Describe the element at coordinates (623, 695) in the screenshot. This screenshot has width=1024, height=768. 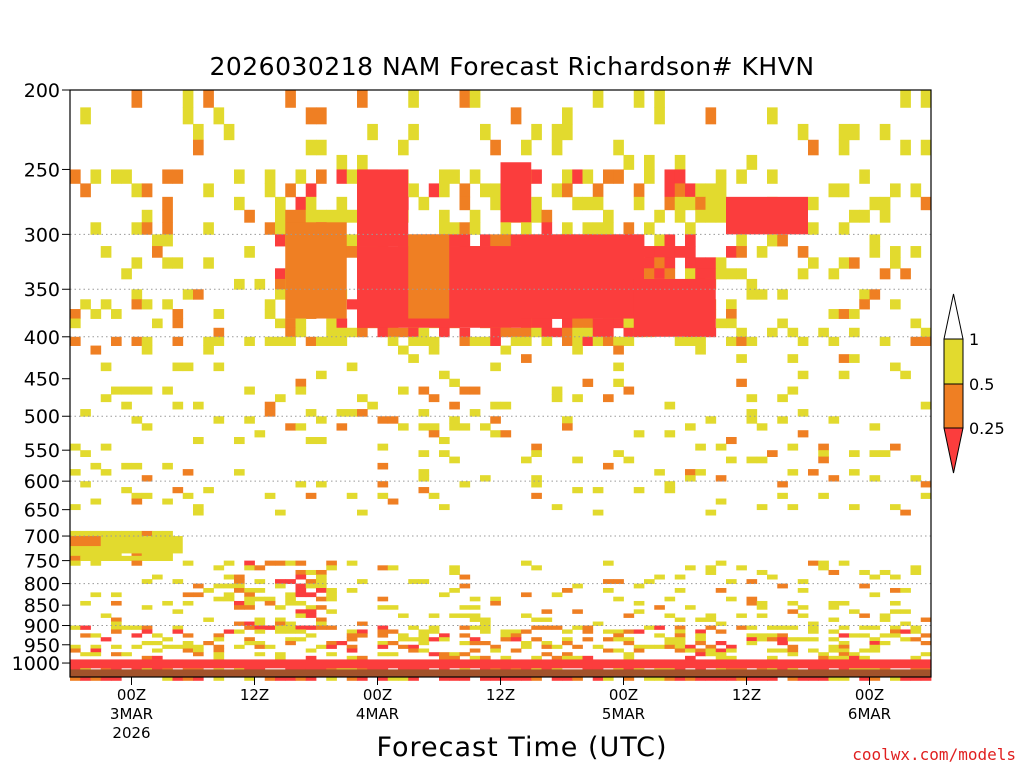
I see `x-tick-label: 00Z` at that location.